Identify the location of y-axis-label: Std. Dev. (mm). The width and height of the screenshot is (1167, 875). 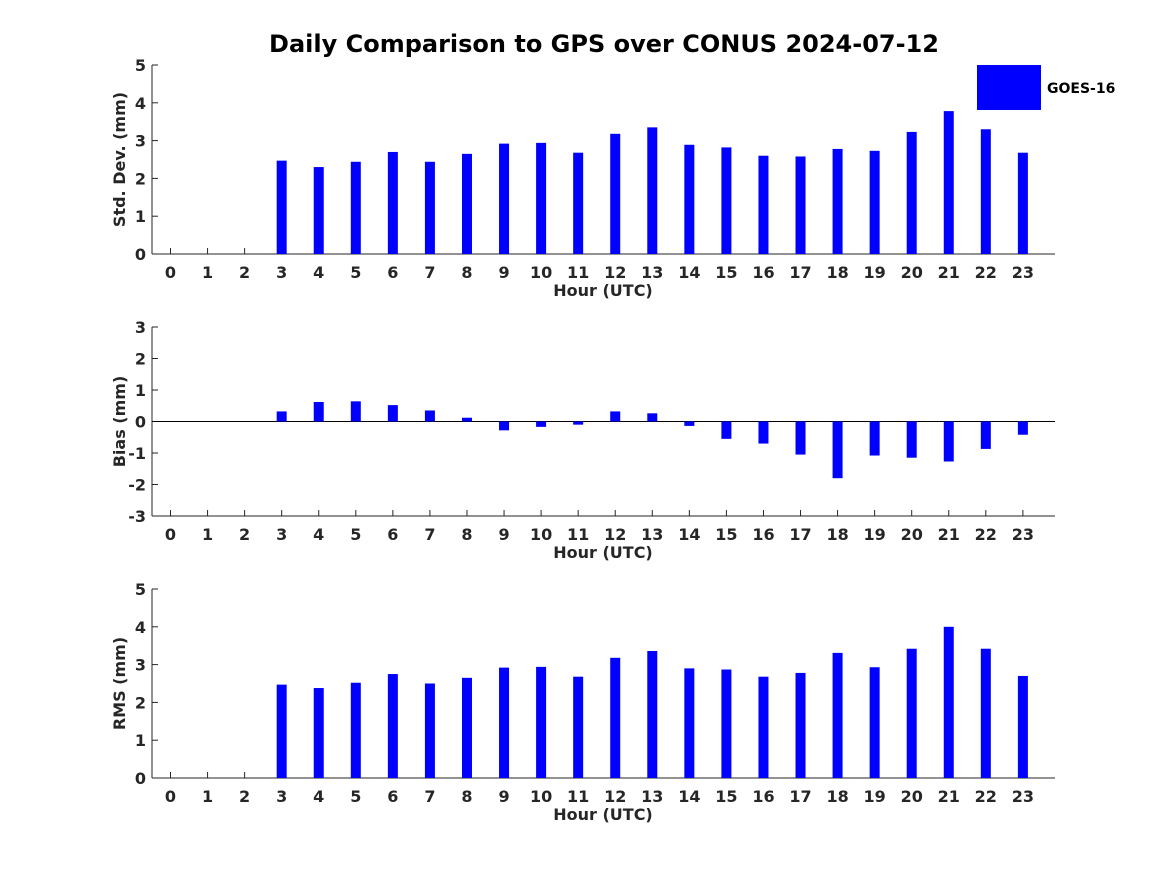
(119, 159).